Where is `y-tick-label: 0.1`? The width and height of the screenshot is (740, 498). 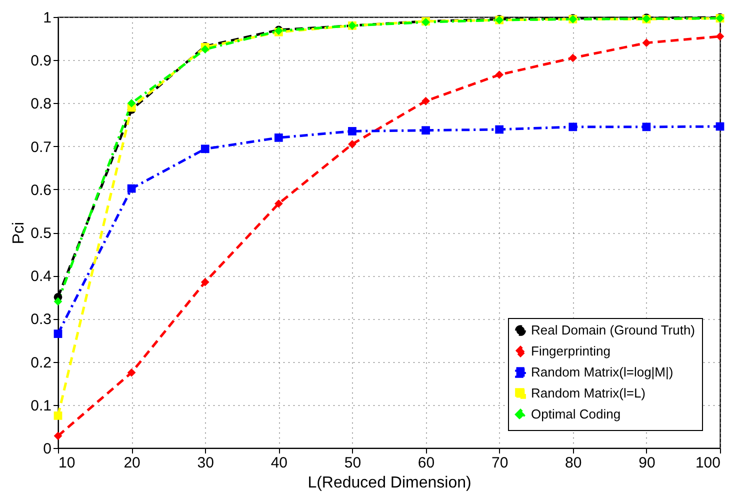 y-tick-label: 0.1 is located at coordinates (41, 405).